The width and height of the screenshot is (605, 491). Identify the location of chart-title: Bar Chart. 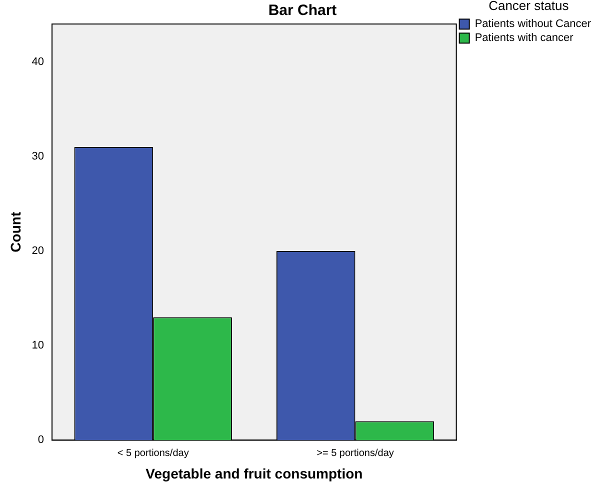
(302, 11).